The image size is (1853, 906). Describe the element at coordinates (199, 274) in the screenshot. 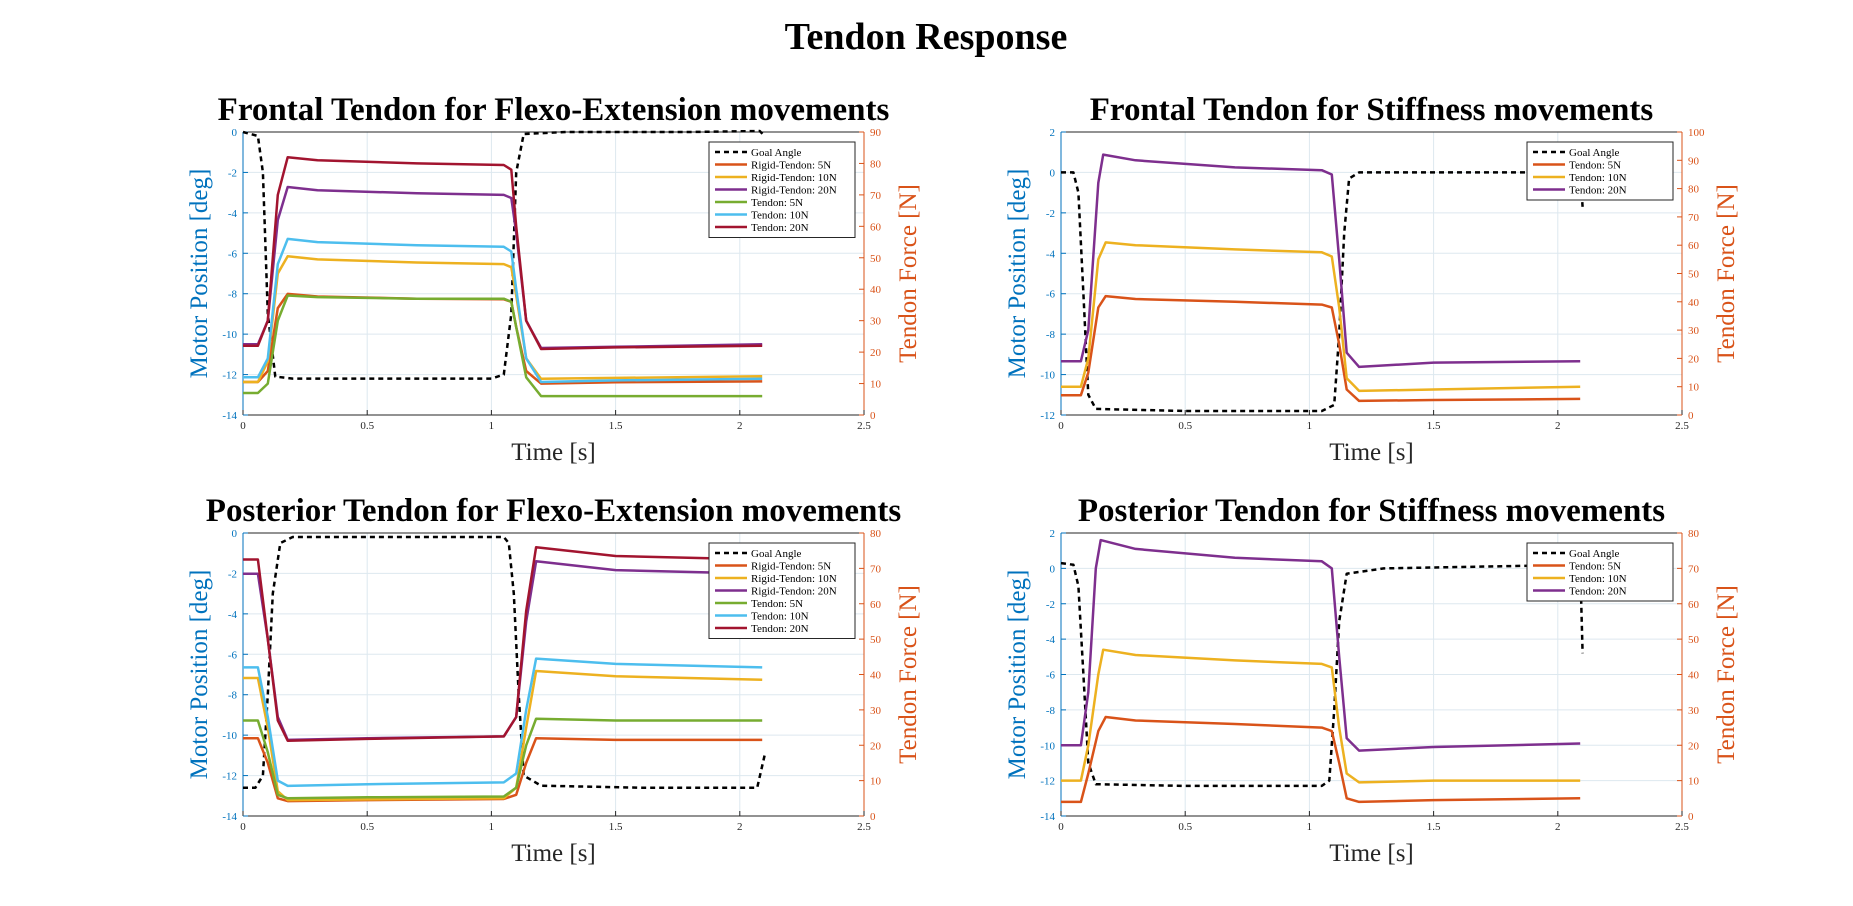

I see `y-left-axis-label: Motor Position [deg]` at that location.